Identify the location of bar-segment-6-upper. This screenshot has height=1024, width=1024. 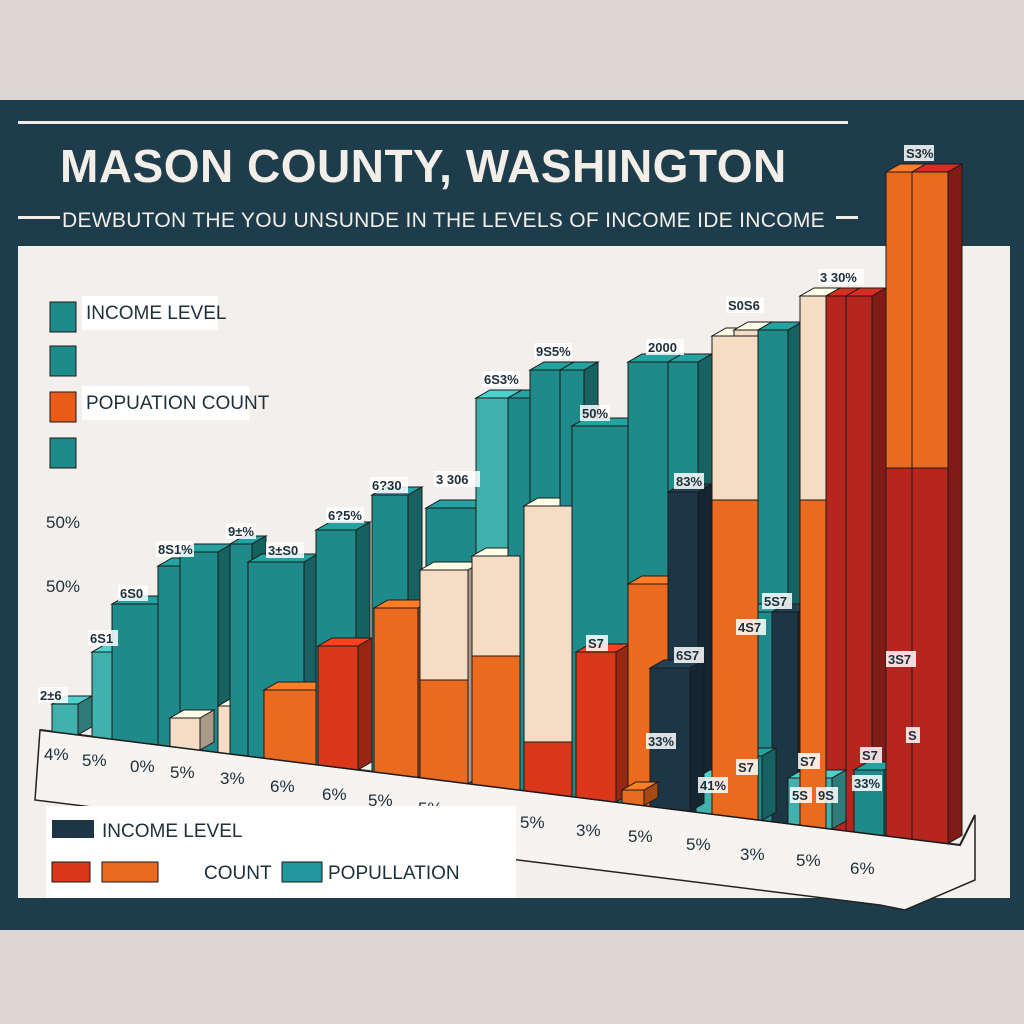
(899, 320).